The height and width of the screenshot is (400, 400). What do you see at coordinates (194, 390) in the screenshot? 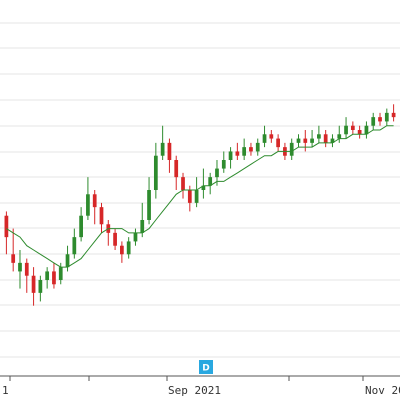
I see `x-tick-label: Sep 2021` at bounding box center [194, 390].